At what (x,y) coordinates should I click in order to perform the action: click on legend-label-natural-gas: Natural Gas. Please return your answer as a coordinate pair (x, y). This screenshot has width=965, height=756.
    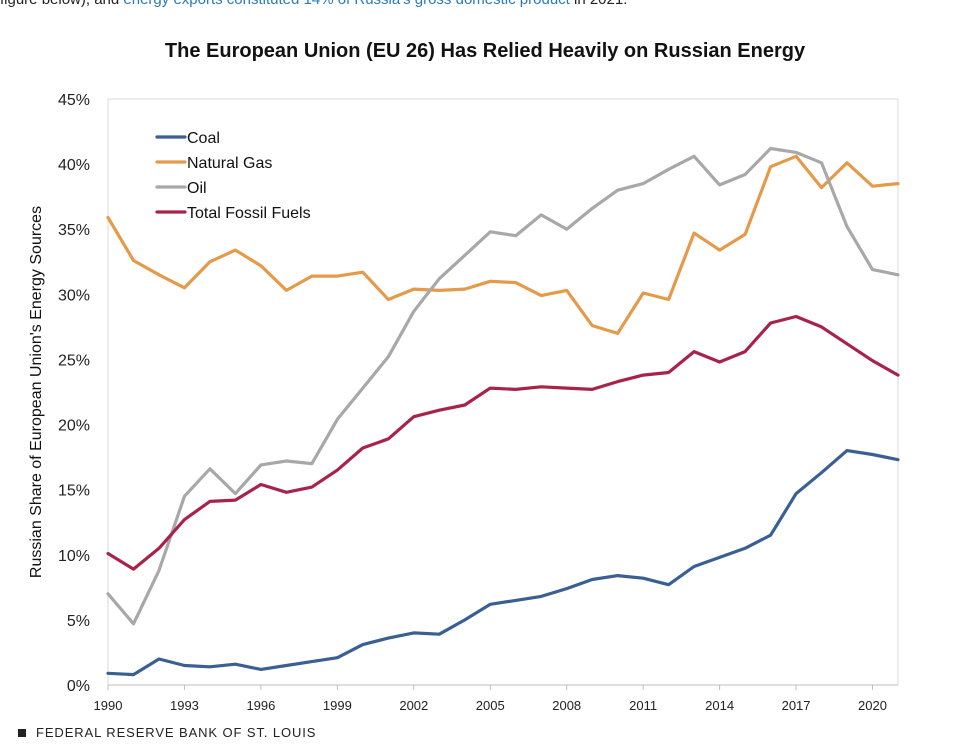
    Looking at the image, I should click on (229, 163).